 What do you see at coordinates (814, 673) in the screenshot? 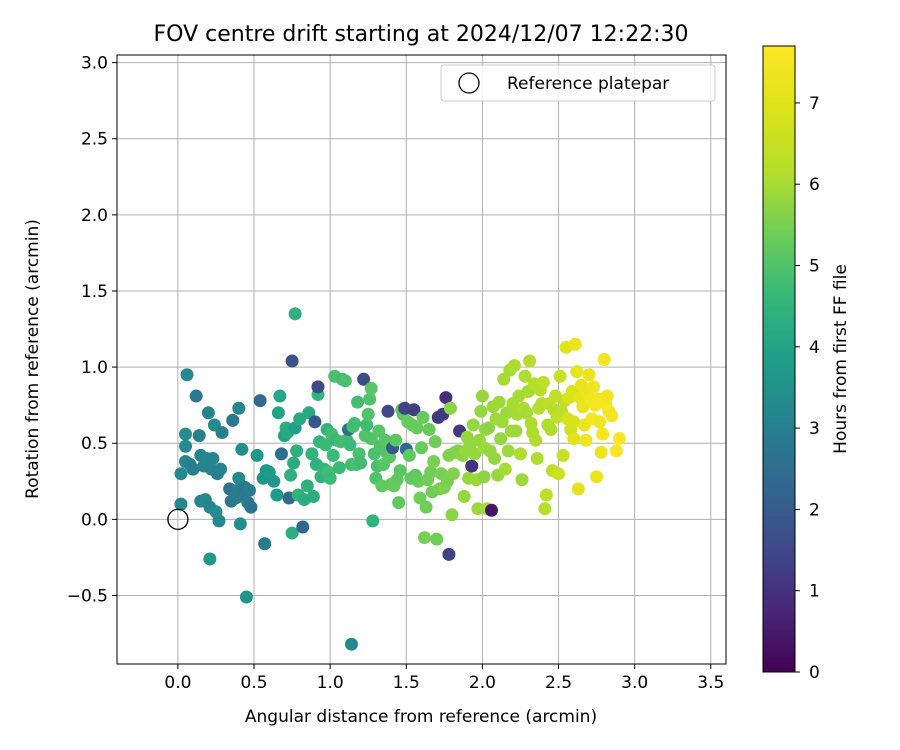
I see `colorbar-tick-label: 0` at bounding box center [814, 673].